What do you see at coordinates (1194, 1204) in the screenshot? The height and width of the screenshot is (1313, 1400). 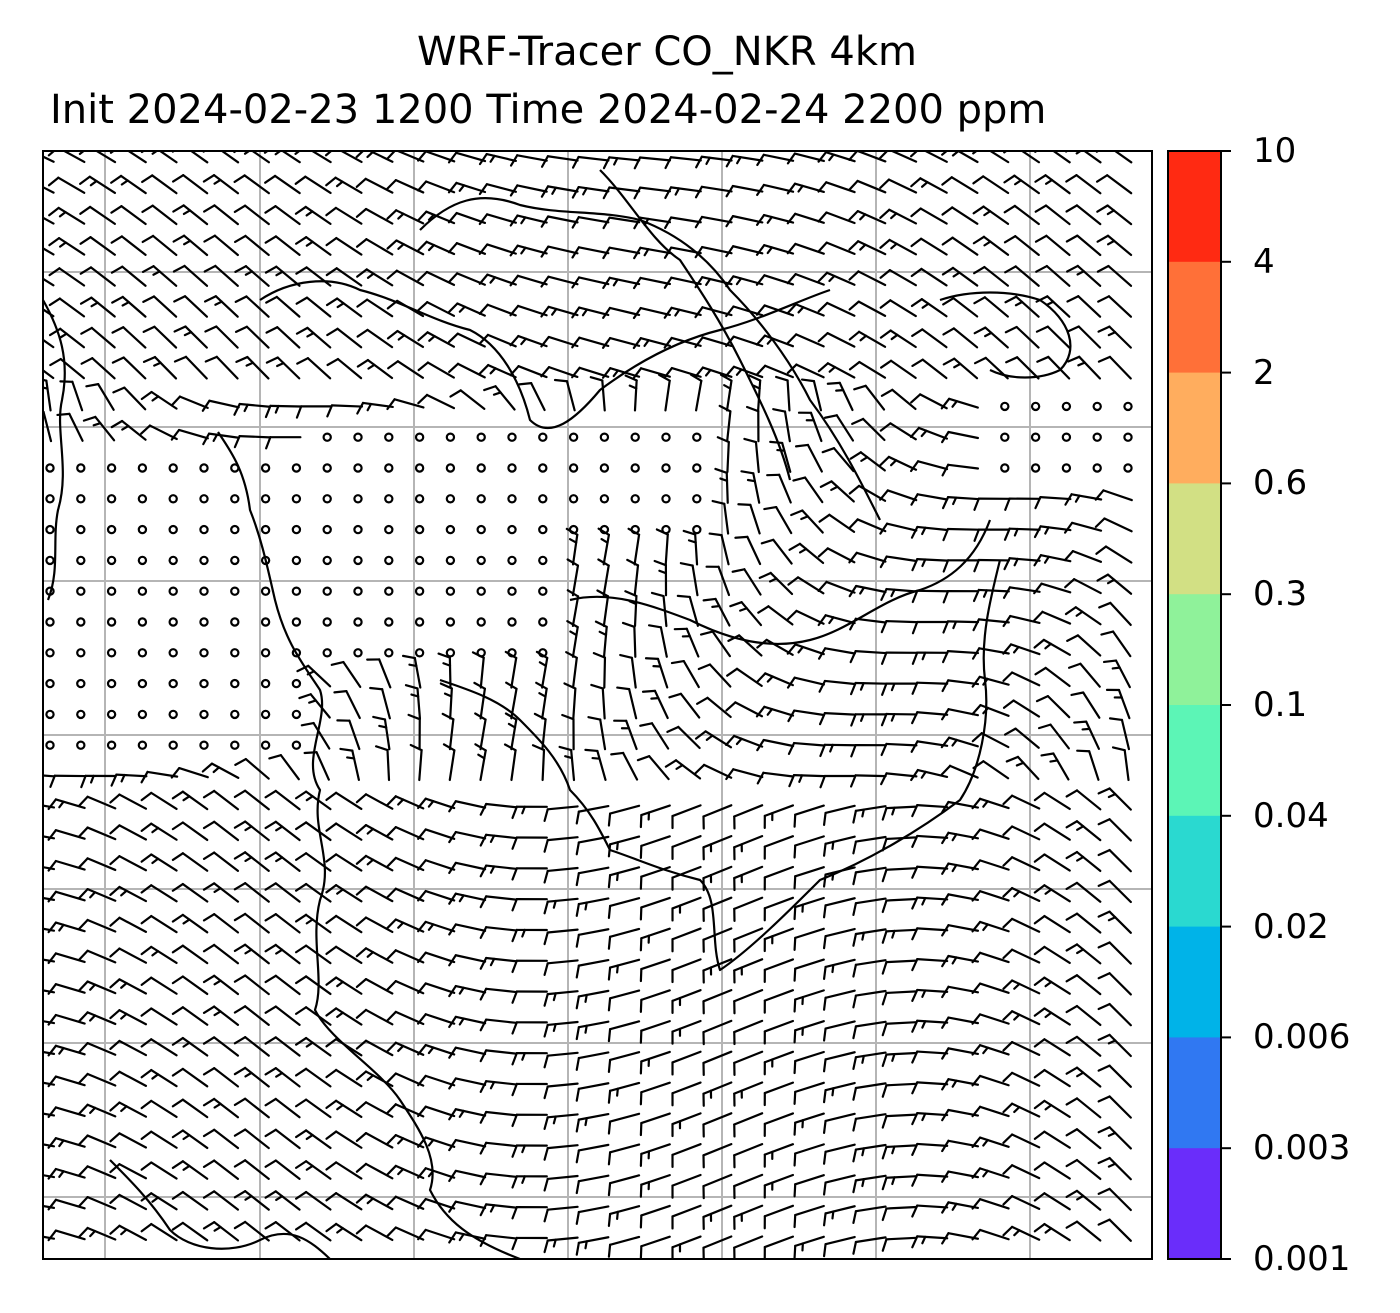 I see `colorbar-segment` at bounding box center [1194, 1204].